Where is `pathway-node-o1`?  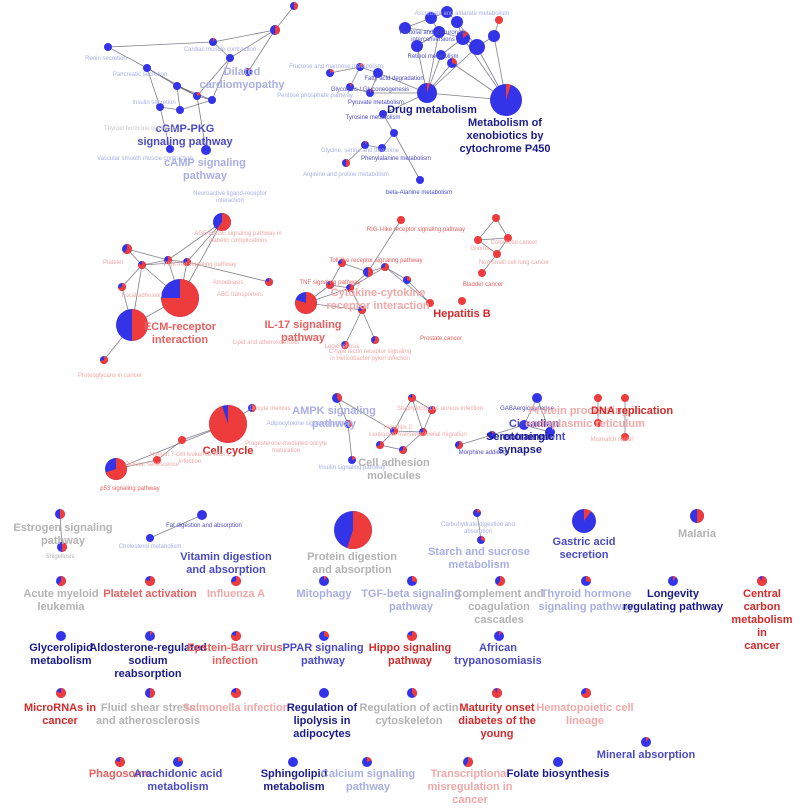 pathway-node-o1 is located at coordinates (119, 762).